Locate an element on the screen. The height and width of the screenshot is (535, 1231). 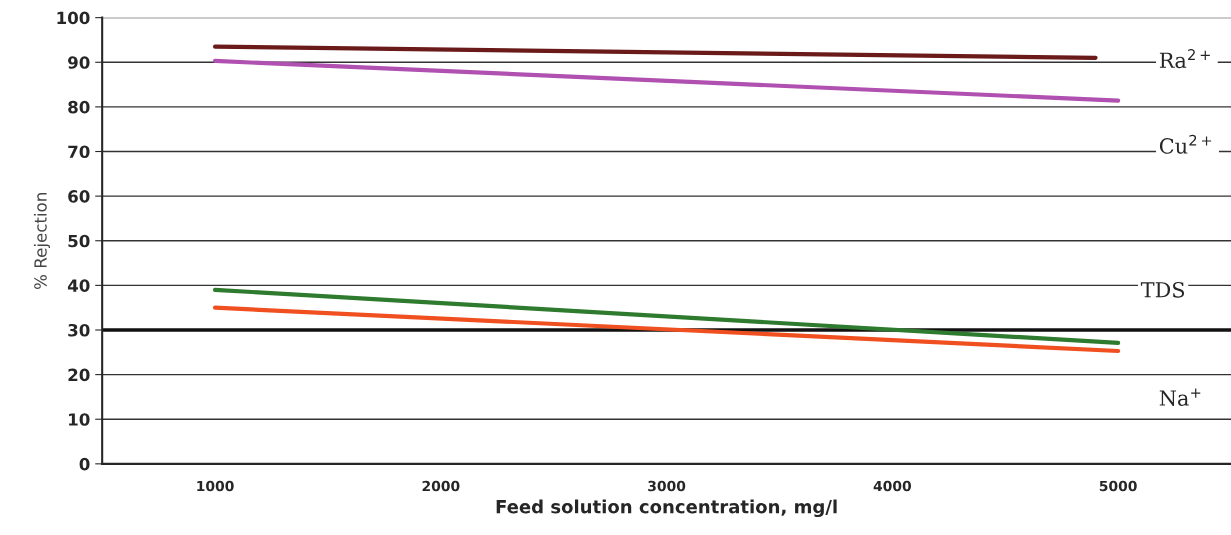
y-tick-label: 10 is located at coordinates (79, 419).